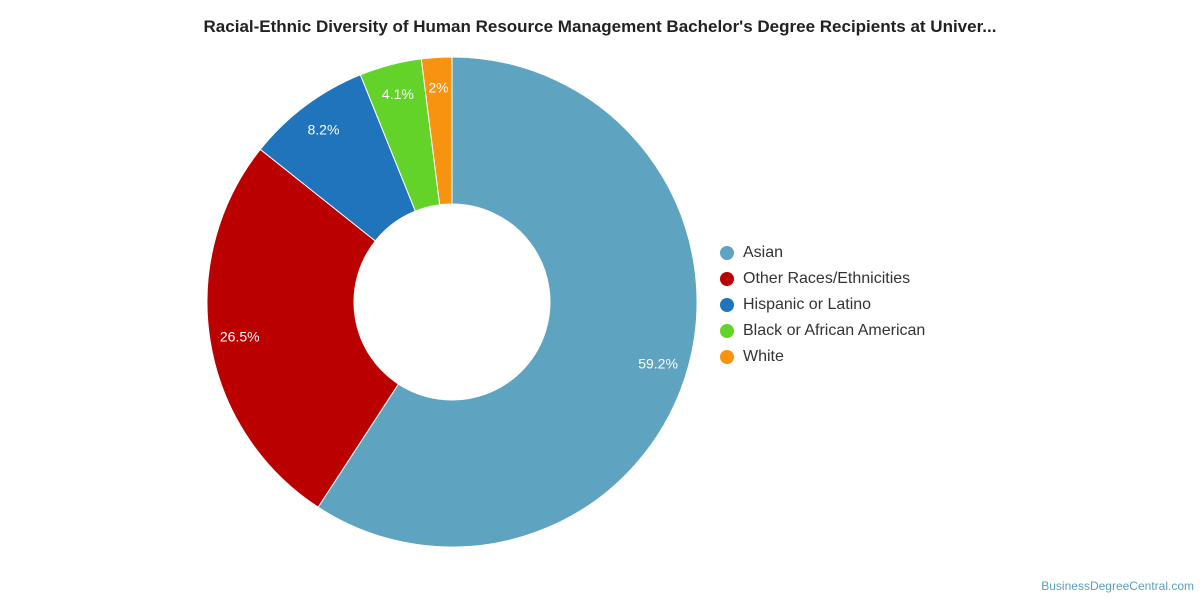 The width and height of the screenshot is (1200, 600). Describe the element at coordinates (834, 330) in the screenshot. I see `legend-label: Black or African American` at that location.